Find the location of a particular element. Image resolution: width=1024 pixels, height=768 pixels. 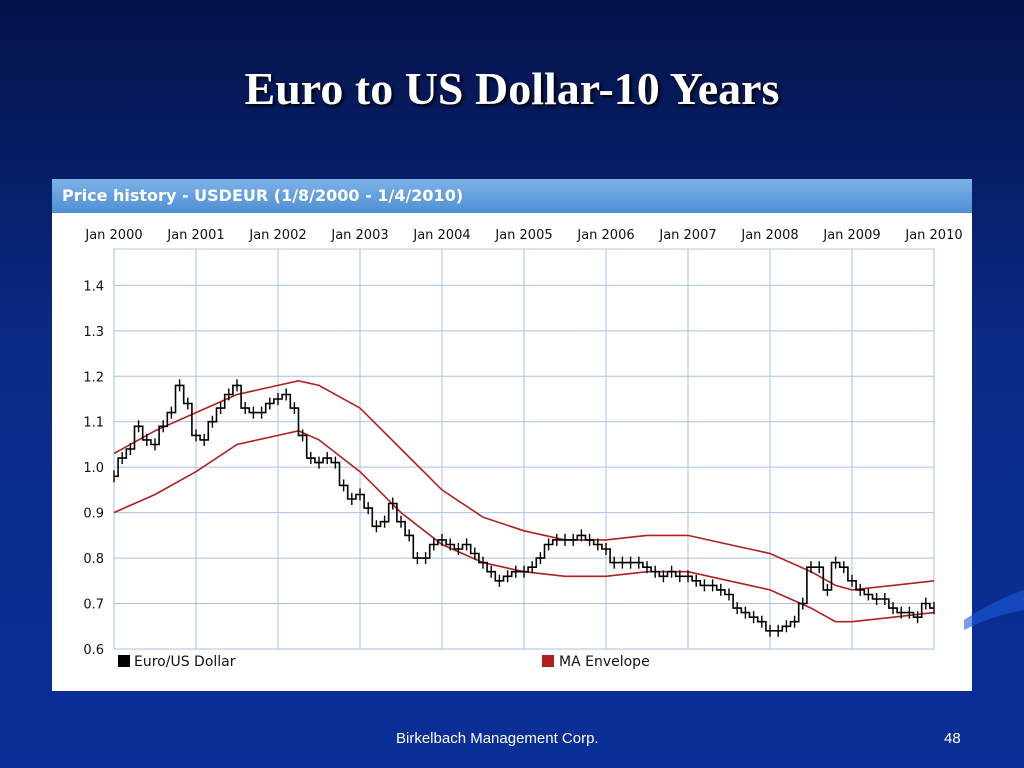

y-tick-label: 0.6 is located at coordinates (93, 650).